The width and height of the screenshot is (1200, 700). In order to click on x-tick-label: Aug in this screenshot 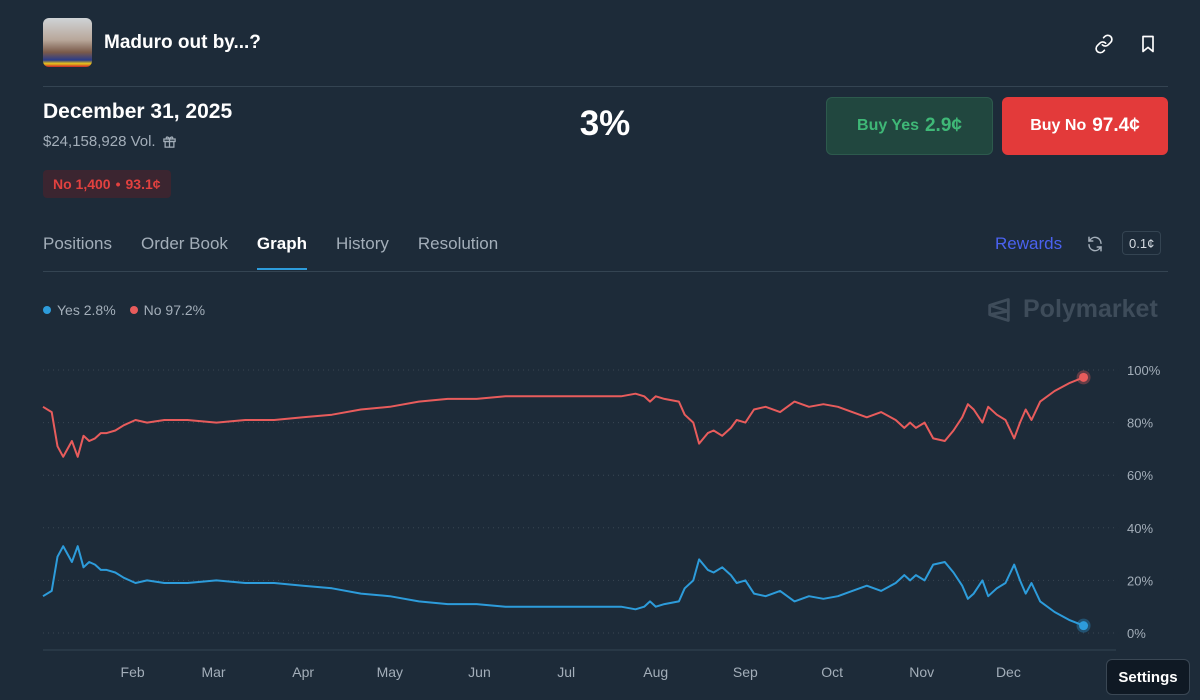, I will do `click(655, 672)`.